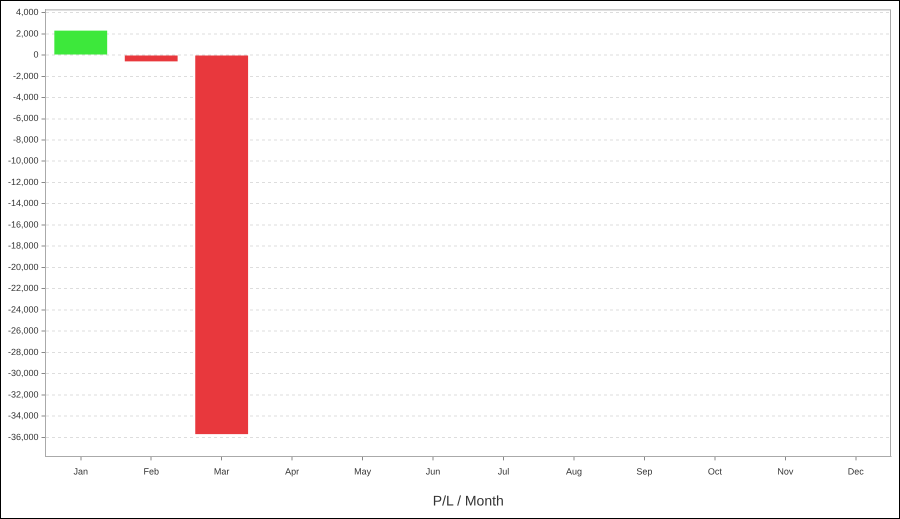  What do you see at coordinates (80, 471) in the screenshot?
I see `x-tick-label: Jan` at bounding box center [80, 471].